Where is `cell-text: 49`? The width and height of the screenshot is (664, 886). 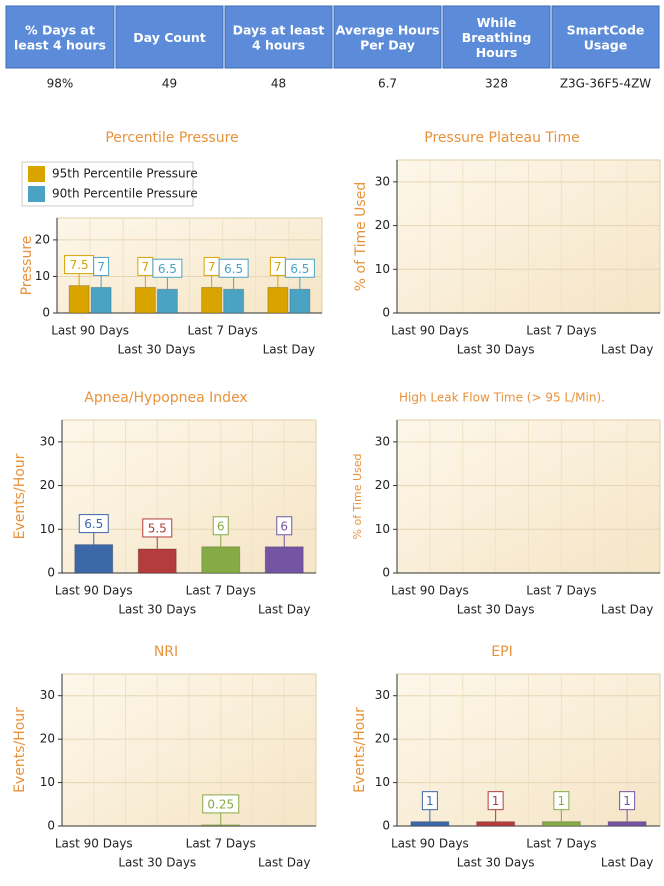
cell-text: 49 is located at coordinates (169, 84).